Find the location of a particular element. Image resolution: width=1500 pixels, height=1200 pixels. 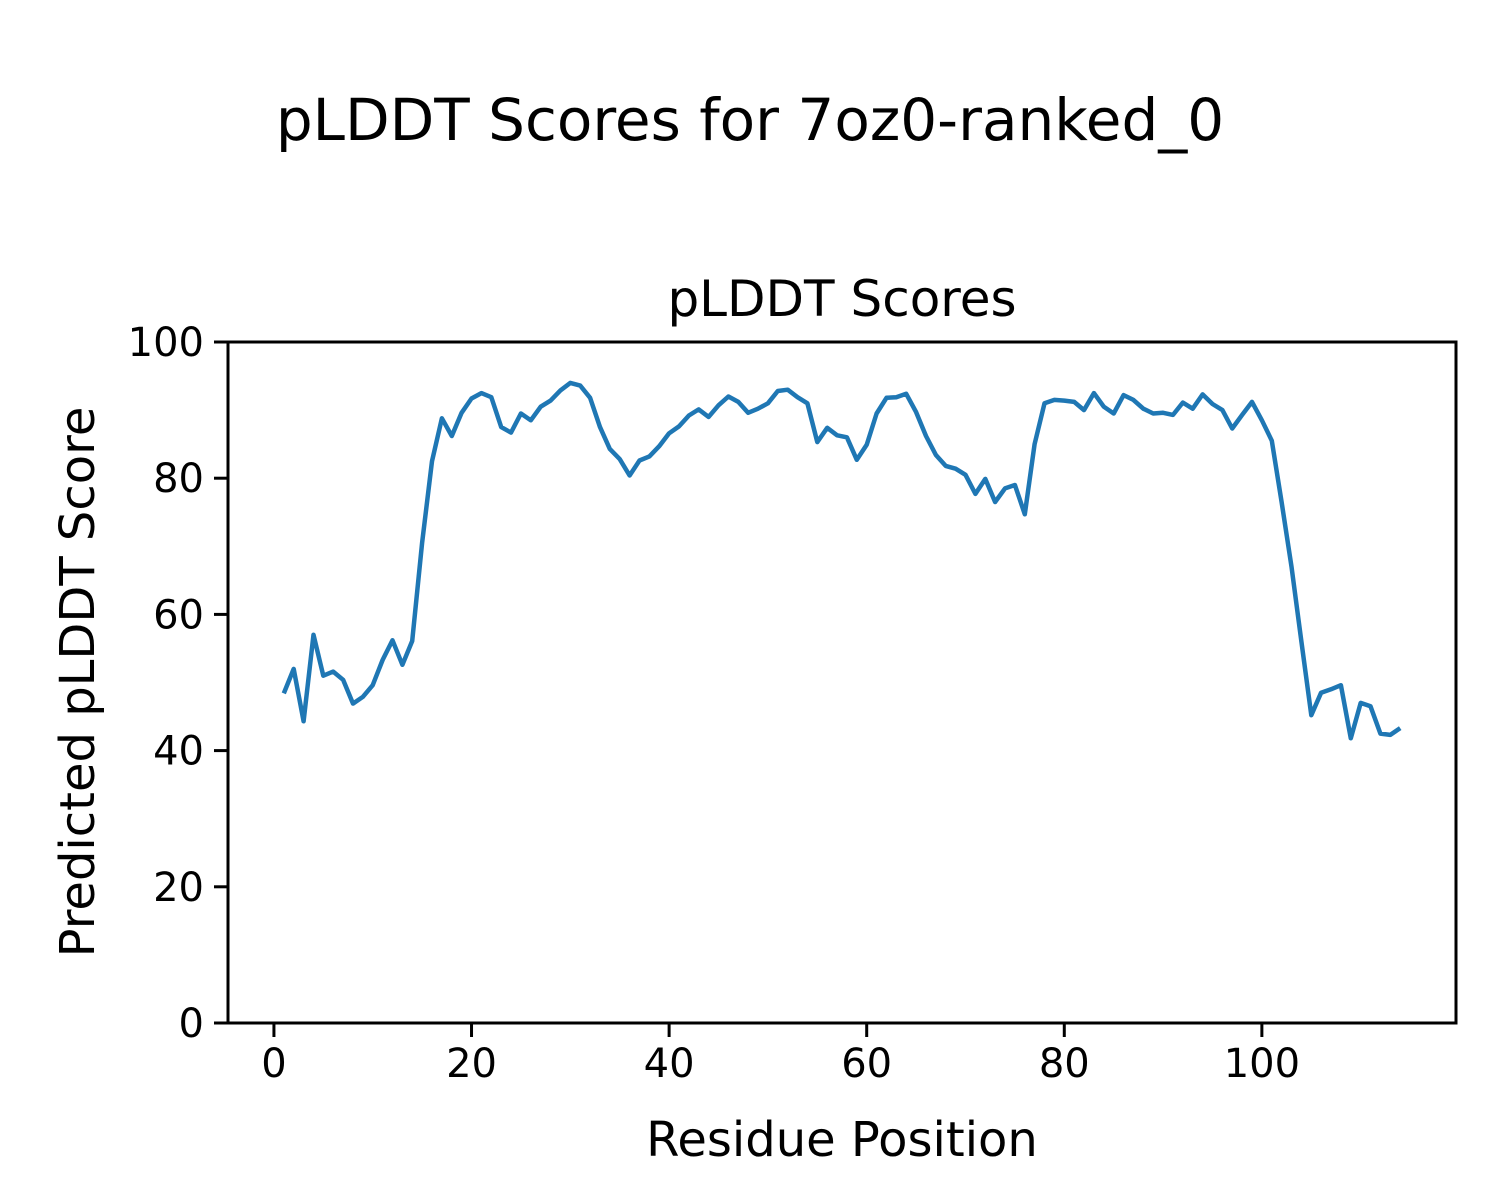

y-tick-label: 80 is located at coordinates (178, 479).